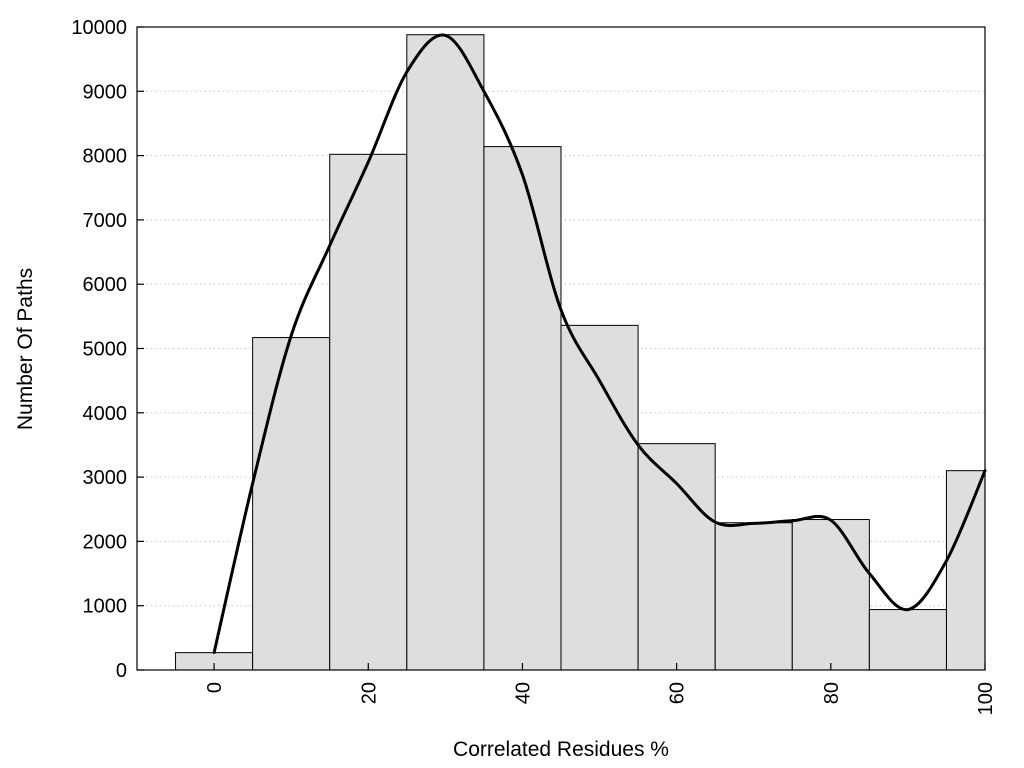 This screenshot has height=768, width=1024. Describe the element at coordinates (832, 693) in the screenshot. I see `x-tick-label-4: 80` at that location.